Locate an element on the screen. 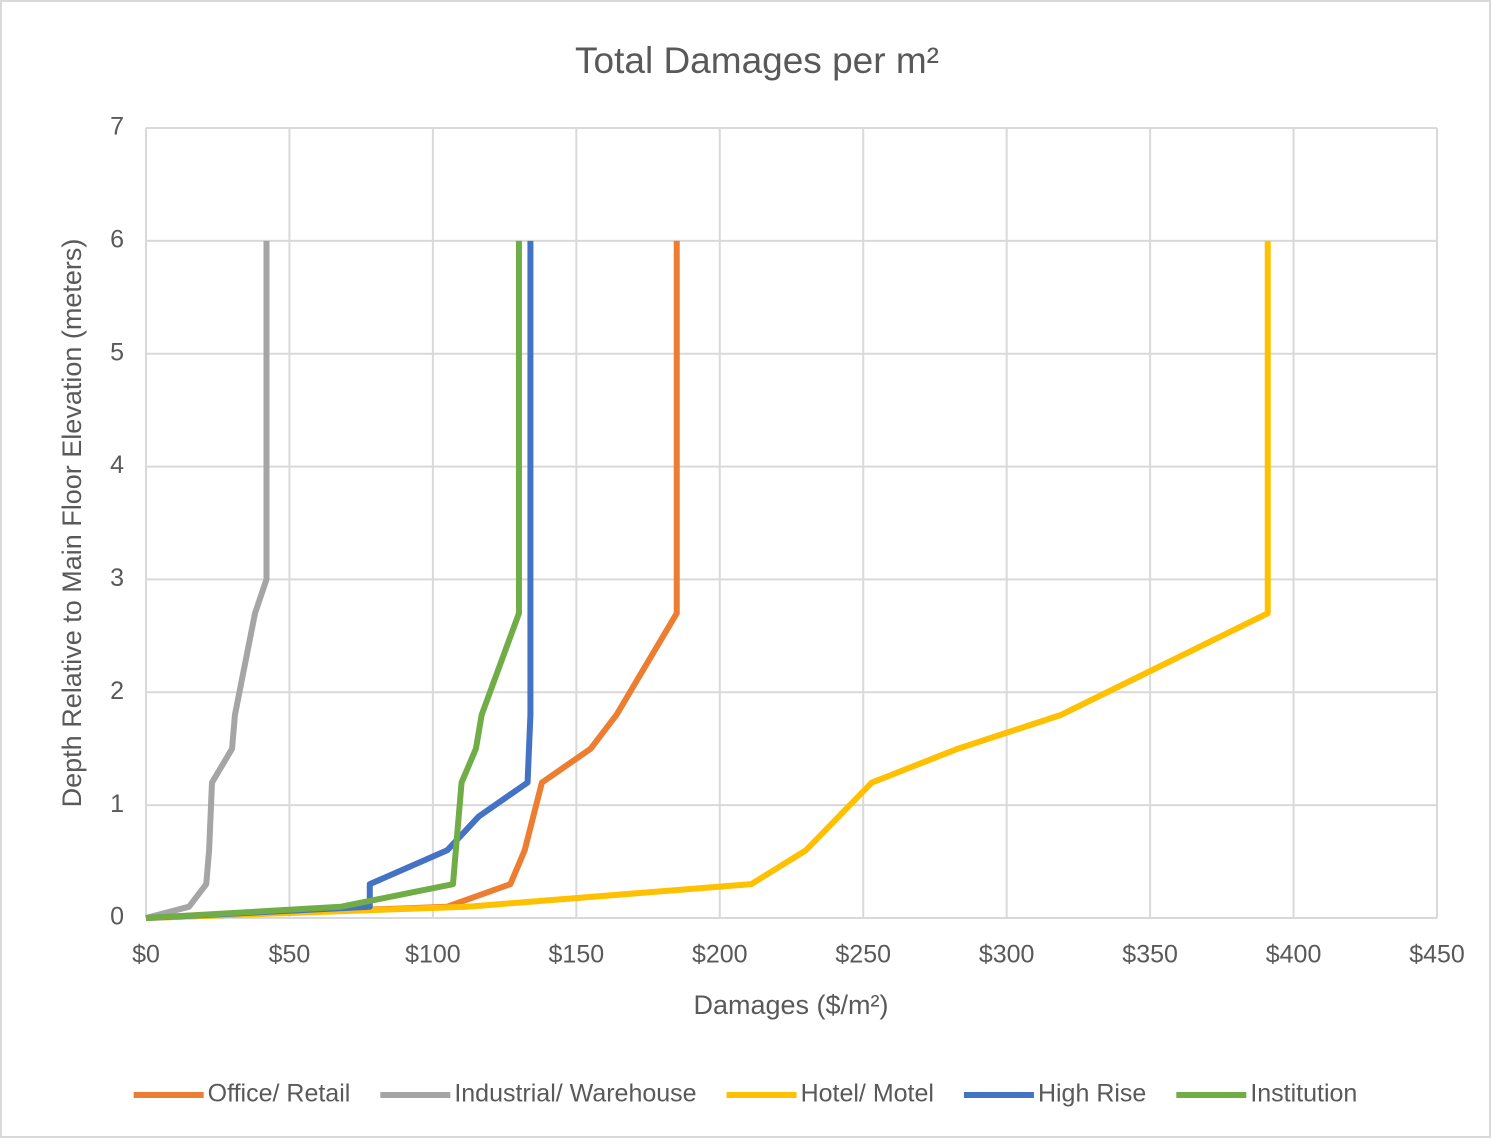  legend-label: Office/ Retail is located at coordinates (279, 1094).